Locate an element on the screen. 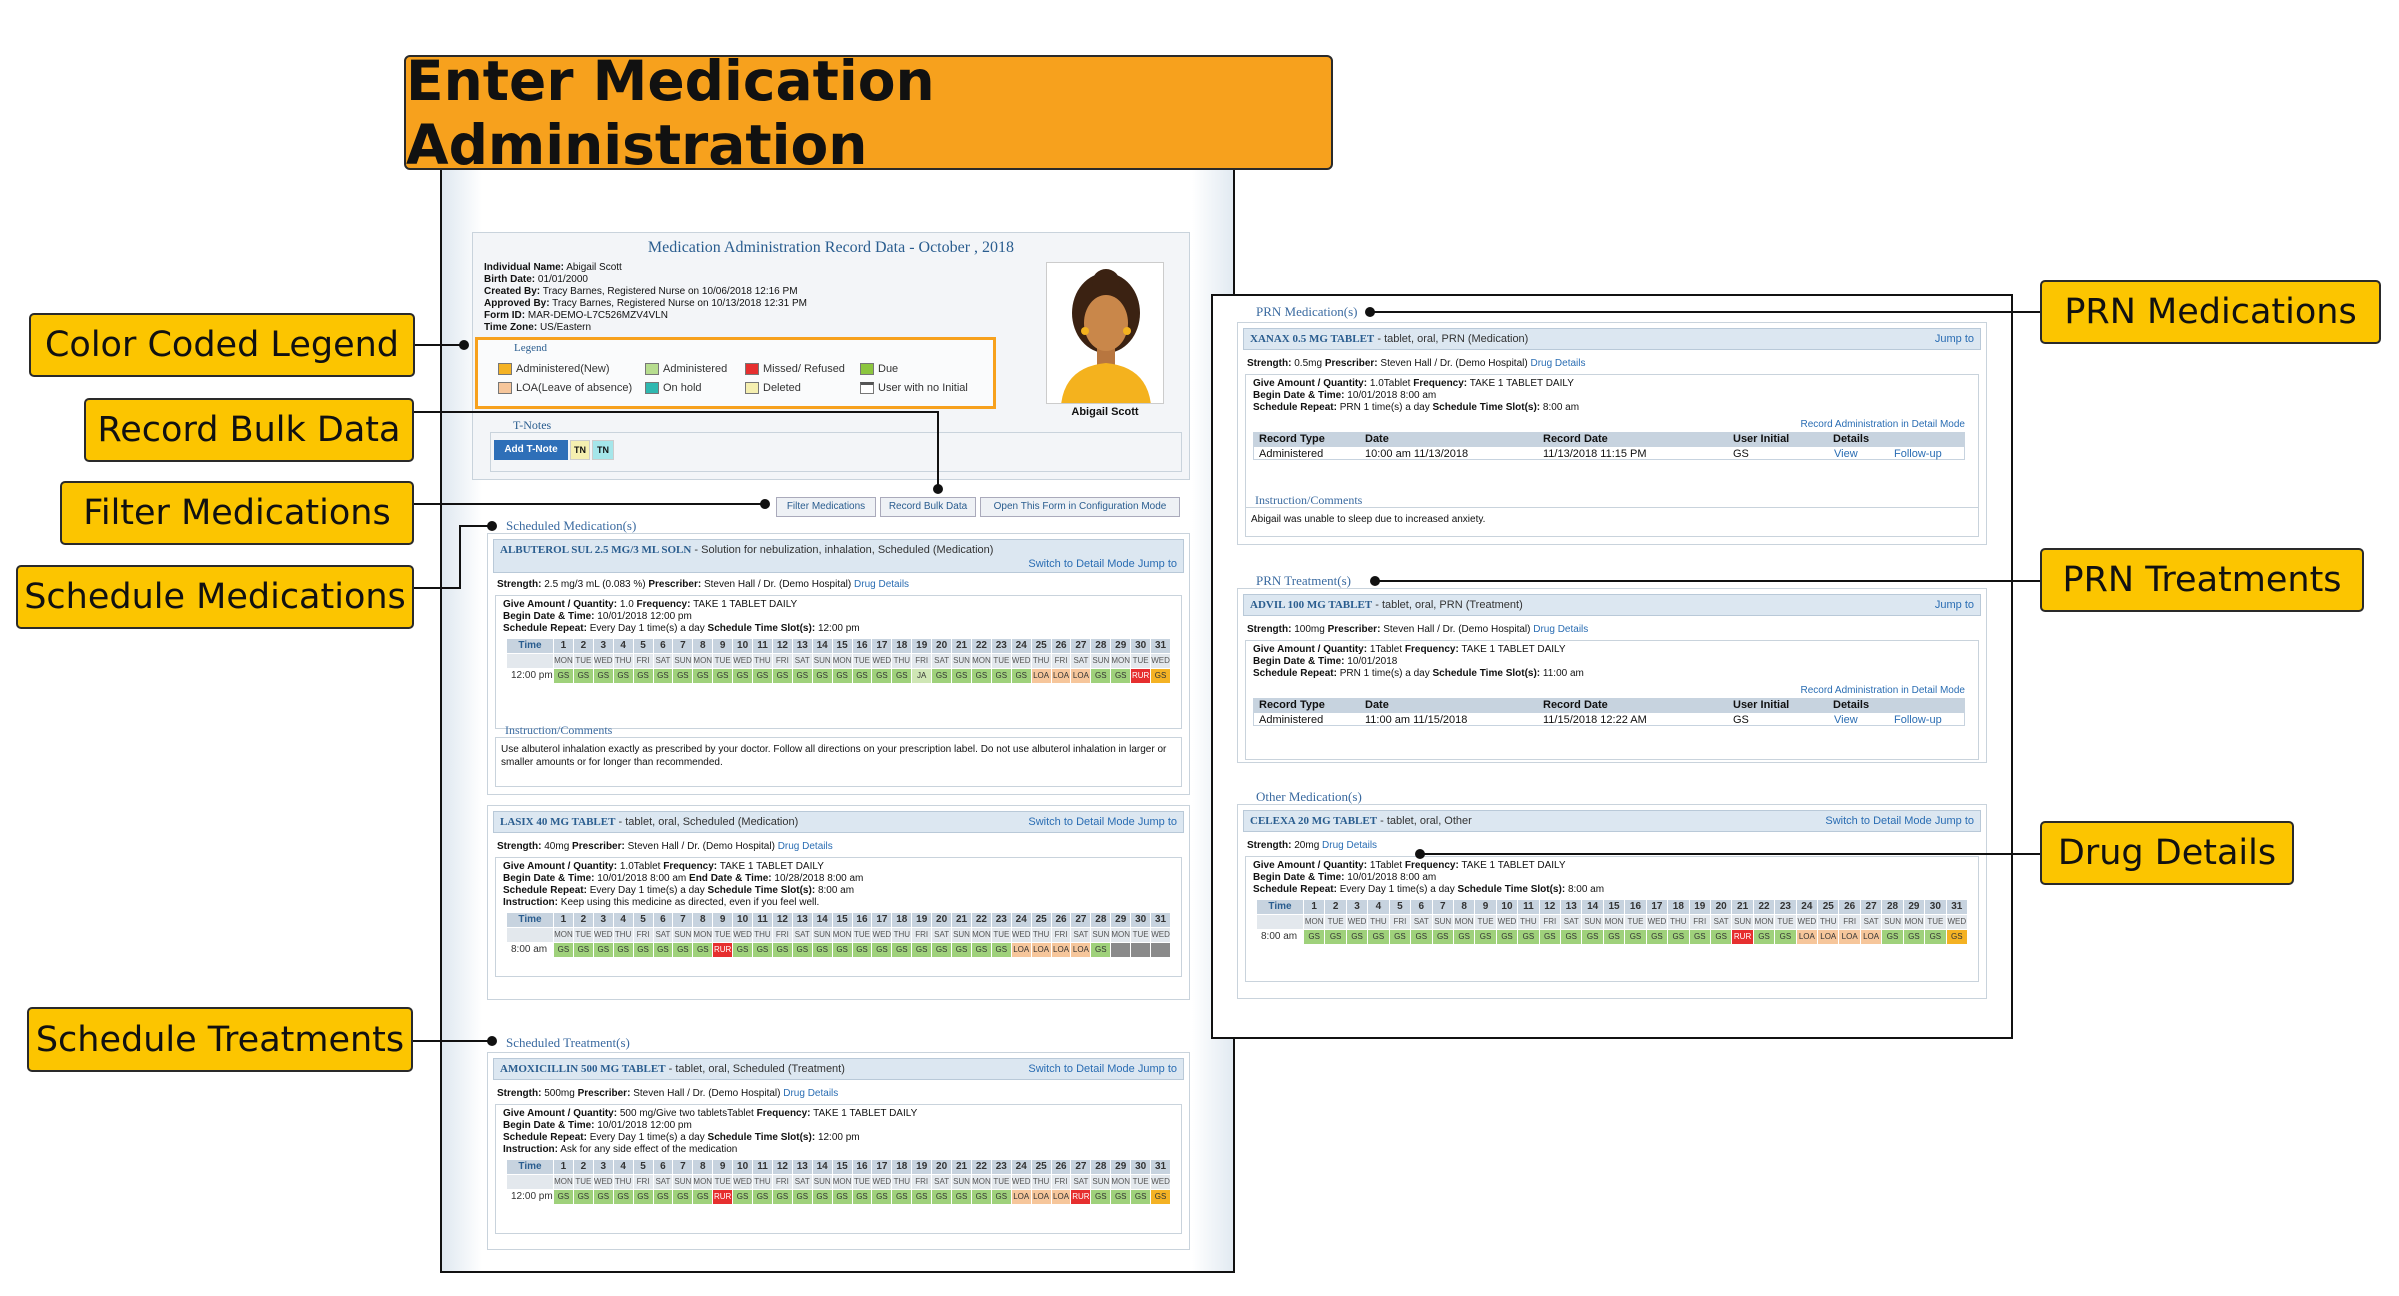 This screenshot has width=2399, height=1296. med-name: ALBUTEROL SUL 2.5 MG/3 ML SOLN is located at coordinates (596, 550).